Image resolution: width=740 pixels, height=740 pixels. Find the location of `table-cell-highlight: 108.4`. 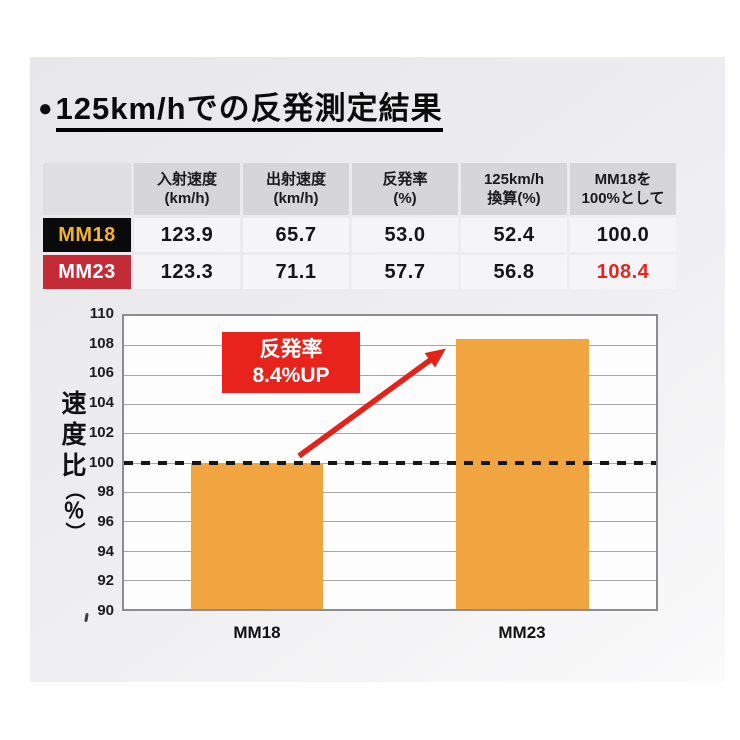

table-cell-highlight: 108.4 is located at coordinates (623, 272).